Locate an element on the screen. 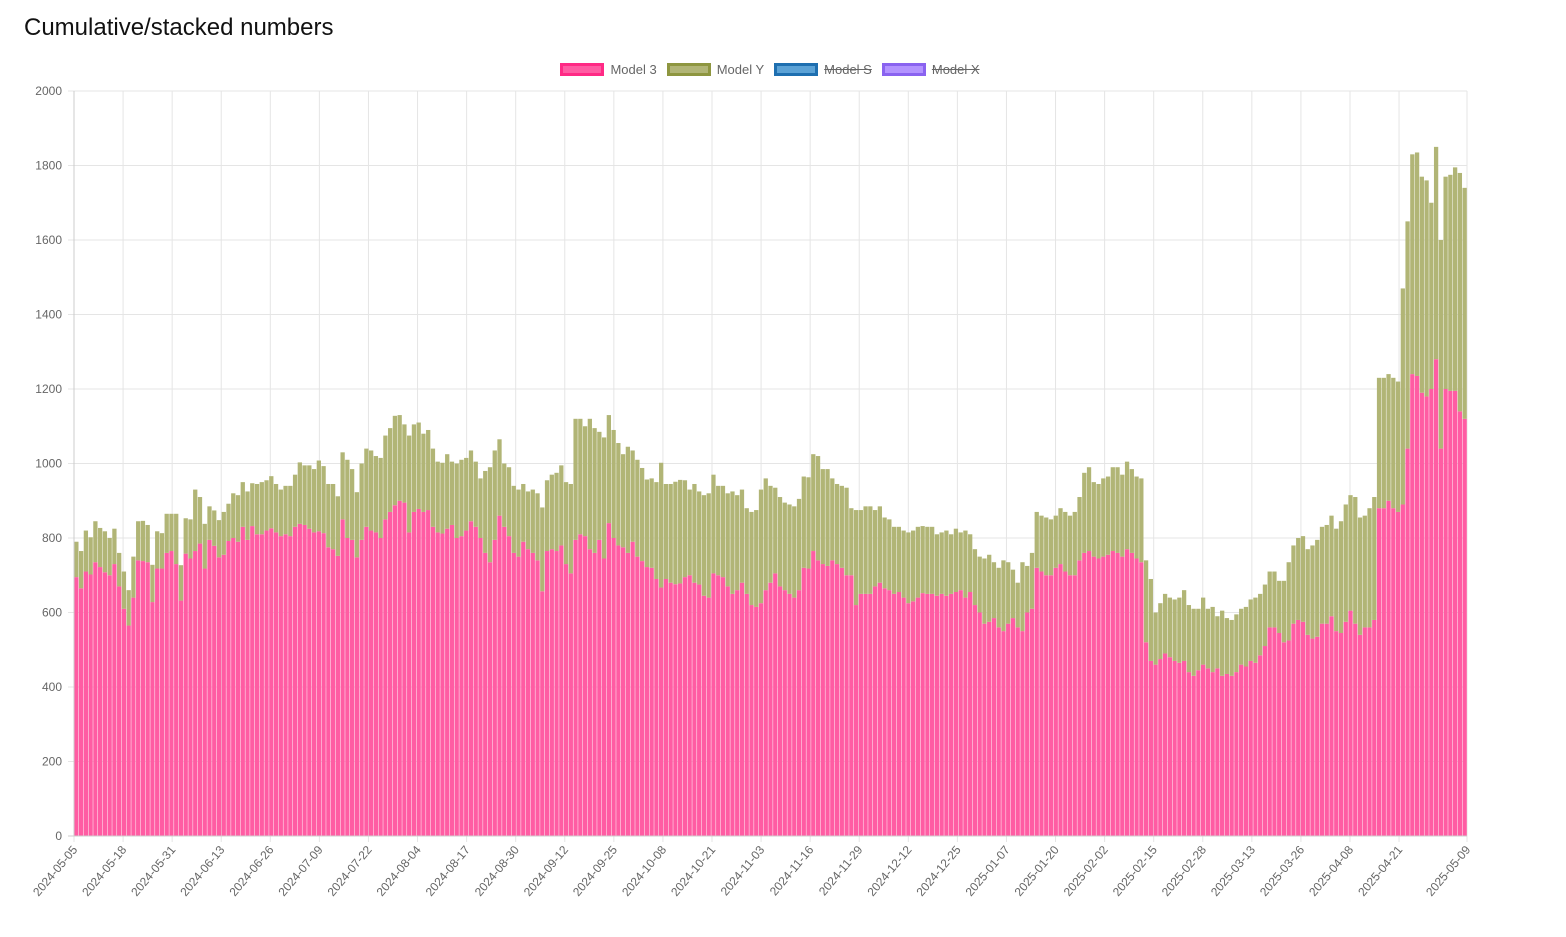 The image size is (1566, 937). x-tick-label: 2024-06-26 is located at coordinates (251, 871).